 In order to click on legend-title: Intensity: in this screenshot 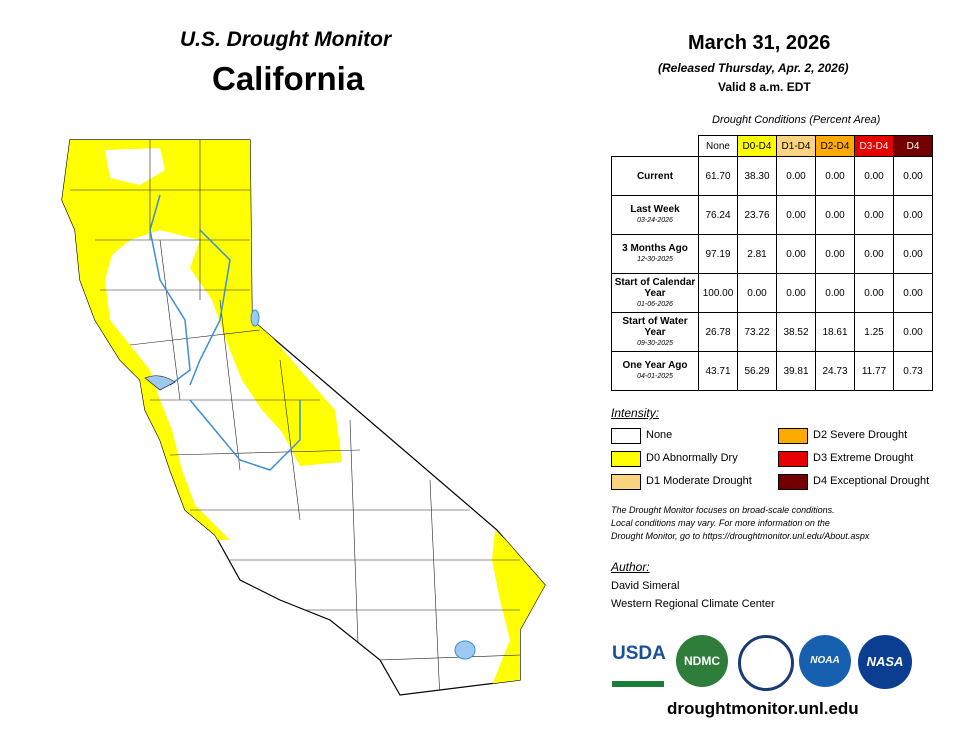, I will do `click(635, 413)`.